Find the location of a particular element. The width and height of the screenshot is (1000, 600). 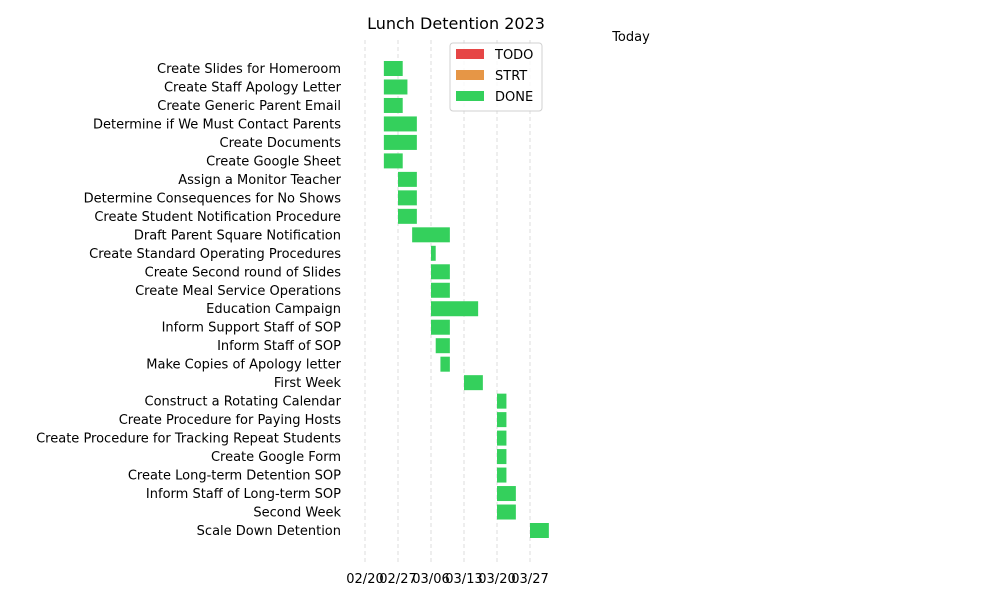

task-label: Create Standard Operating Procedures is located at coordinates (215, 254).